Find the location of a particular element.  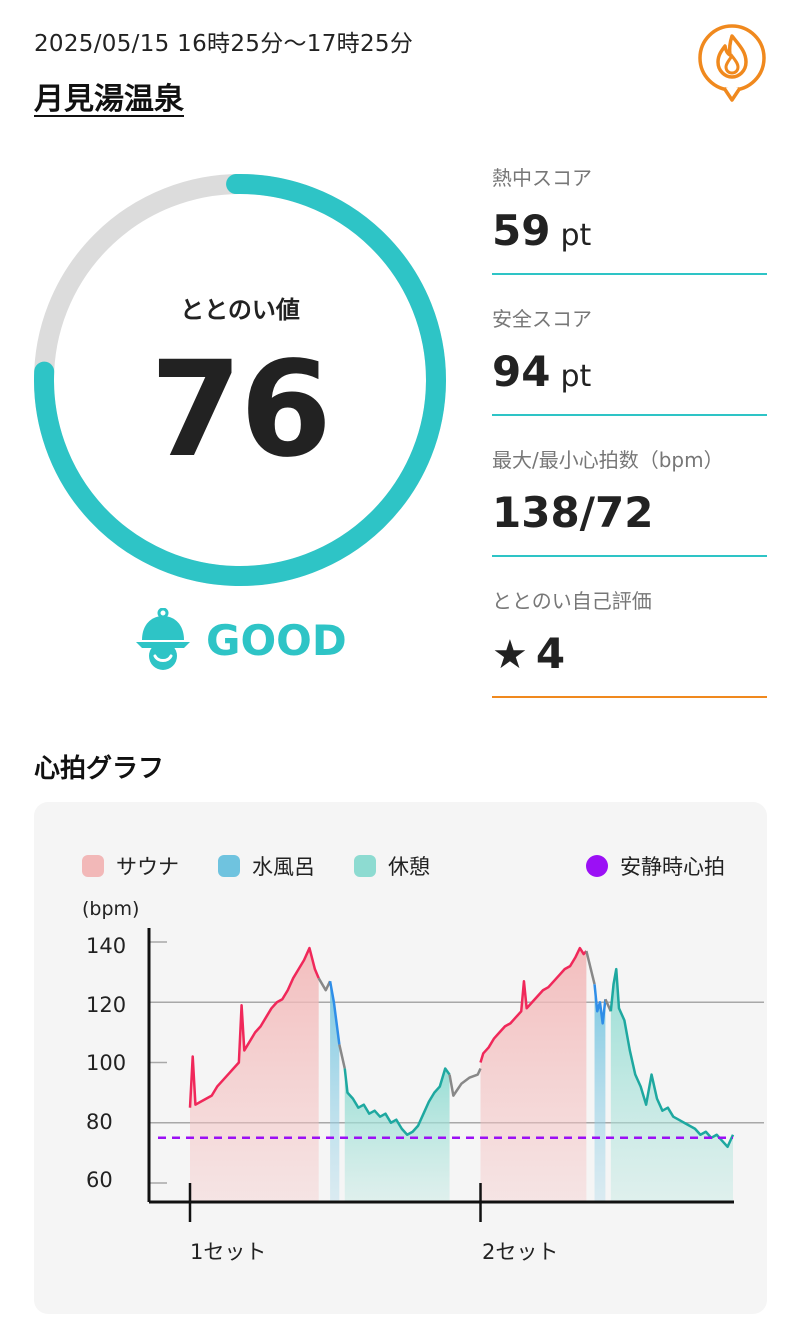

heart-rate-value: 138/72 is located at coordinates (573, 512).